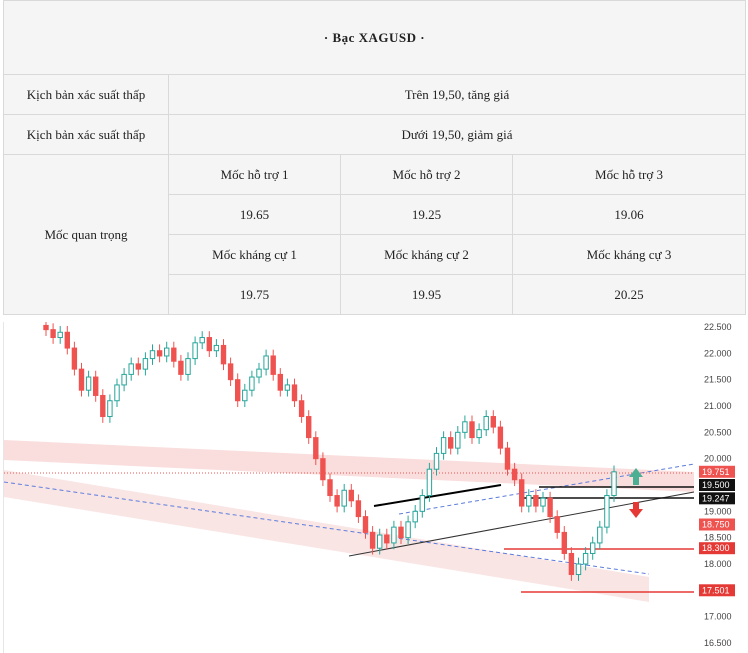 This screenshot has width=748, height=653. Describe the element at coordinates (86, 94) in the screenshot. I see `scenario-label-1: Kịch bản xác suất thấp` at that location.